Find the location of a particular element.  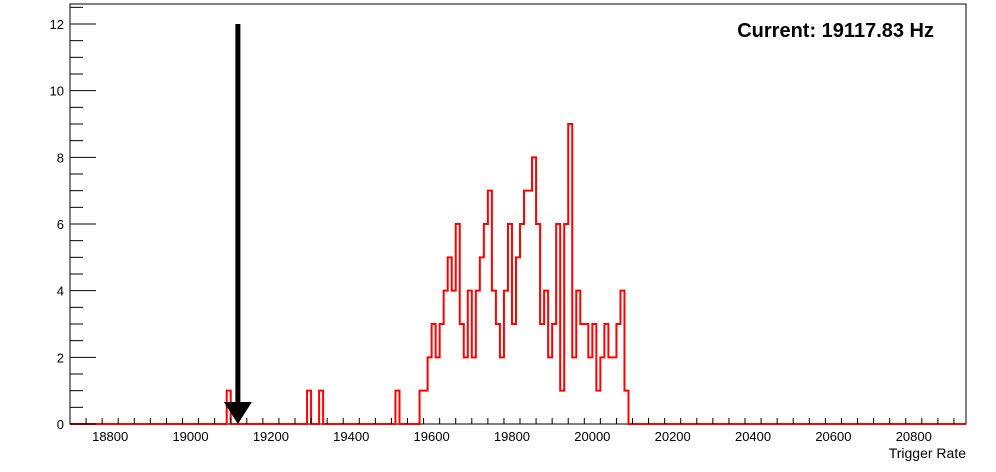

y-tick-label: 8 is located at coordinates (60, 157).